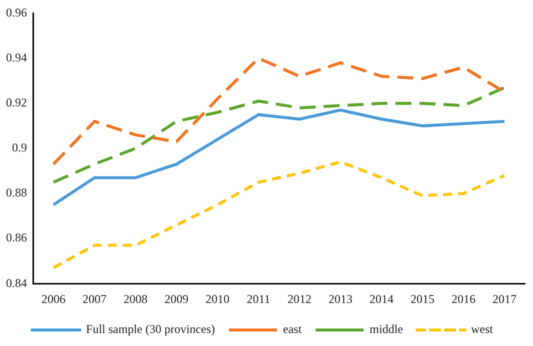 The image size is (533, 346). I want to click on x-tick-label: 2016, so click(464, 299).